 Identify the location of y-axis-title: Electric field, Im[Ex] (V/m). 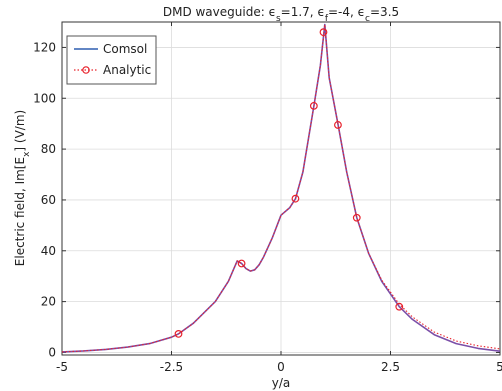
(22, 188).